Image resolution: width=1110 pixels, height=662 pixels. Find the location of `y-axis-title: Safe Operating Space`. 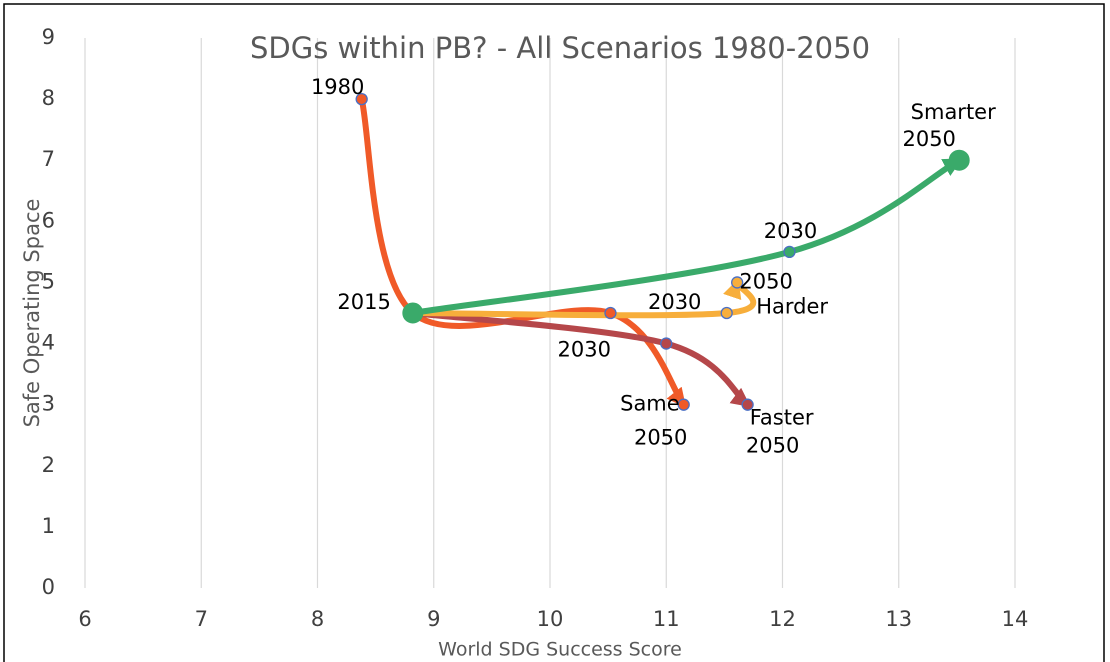

y-axis-title: Safe Operating Space is located at coordinates (32, 313).